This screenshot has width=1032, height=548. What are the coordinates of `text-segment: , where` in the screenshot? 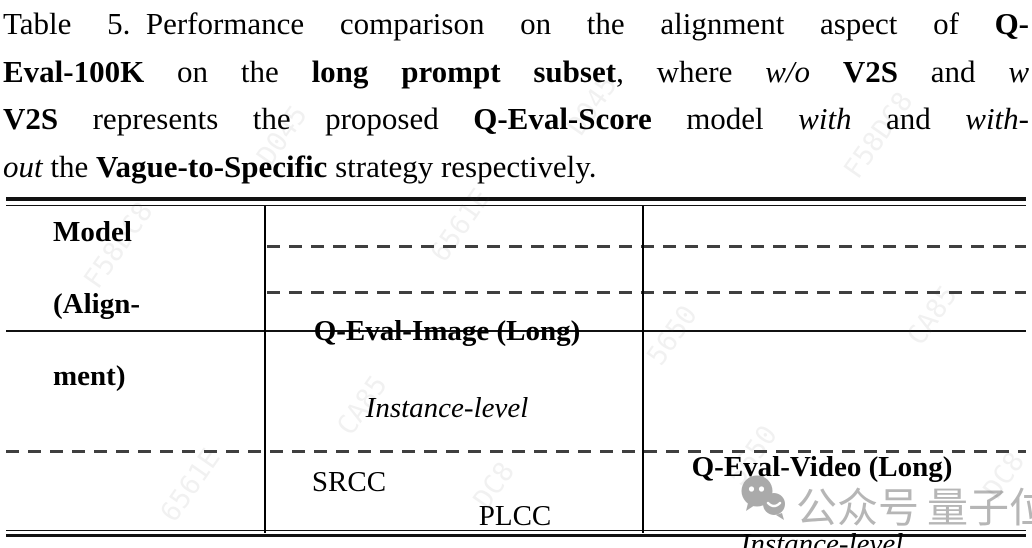 It's located at (691, 71).